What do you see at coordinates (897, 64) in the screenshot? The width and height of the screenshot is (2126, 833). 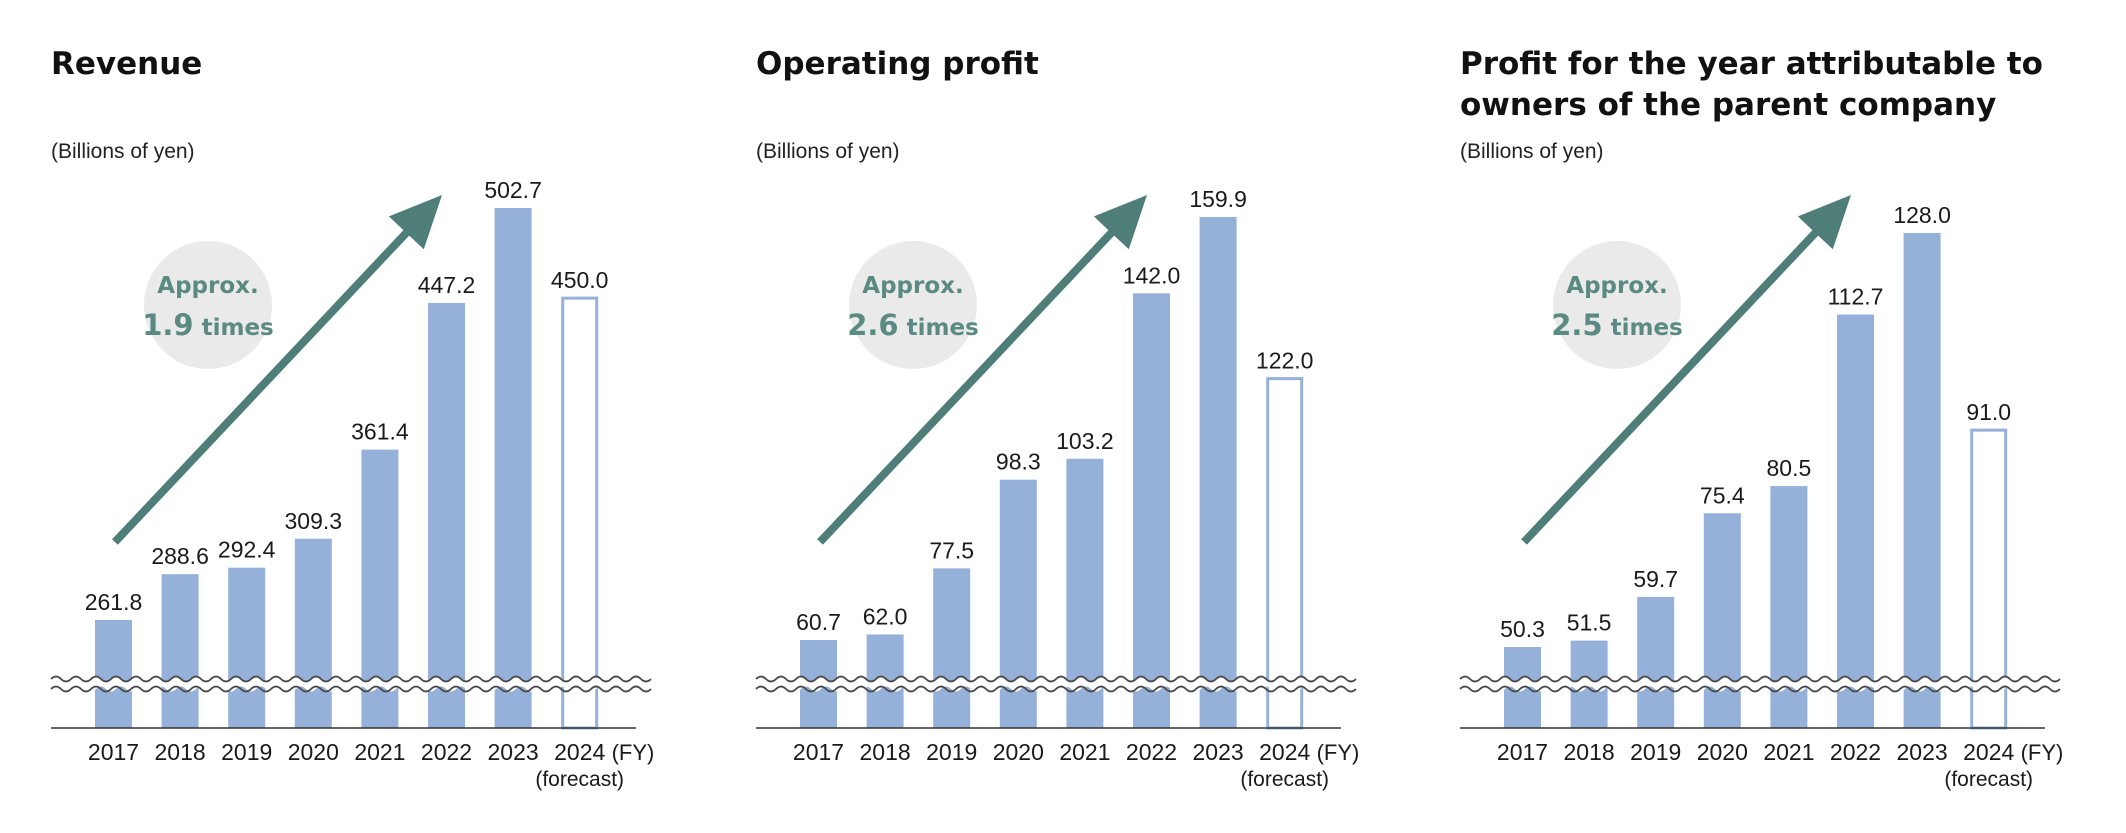 I see `chart-title: Operating profit` at bounding box center [897, 64].